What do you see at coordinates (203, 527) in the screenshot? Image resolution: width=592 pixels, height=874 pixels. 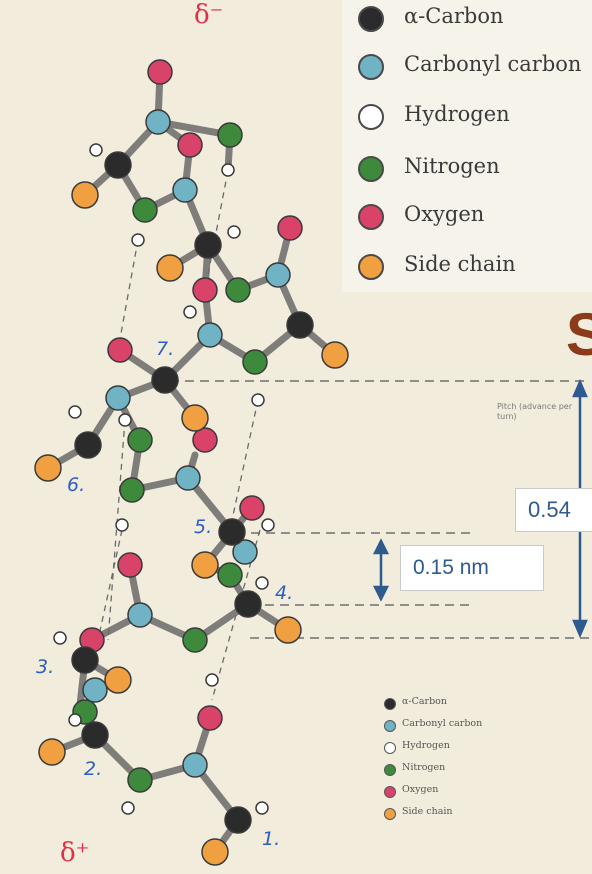 I see `residue-number: 5.` at bounding box center [203, 527].